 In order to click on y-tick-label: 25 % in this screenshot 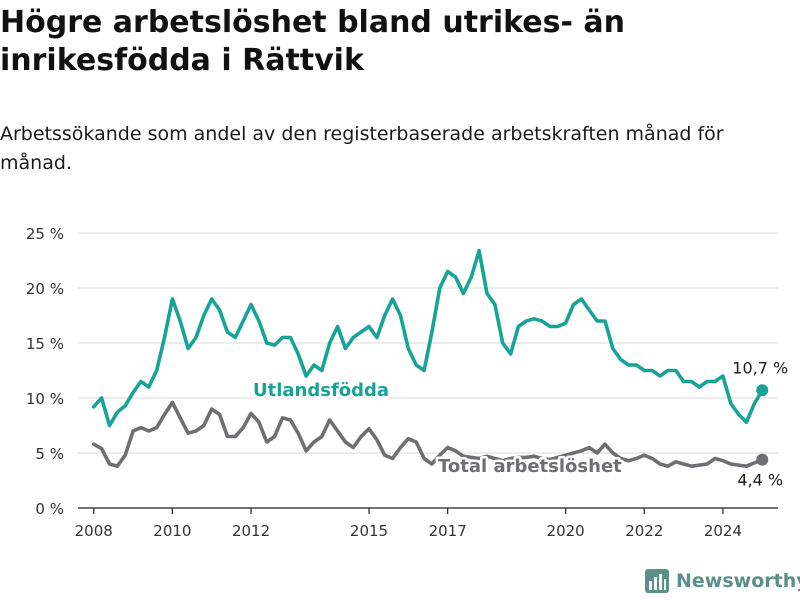, I will do `click(45, 234)`.